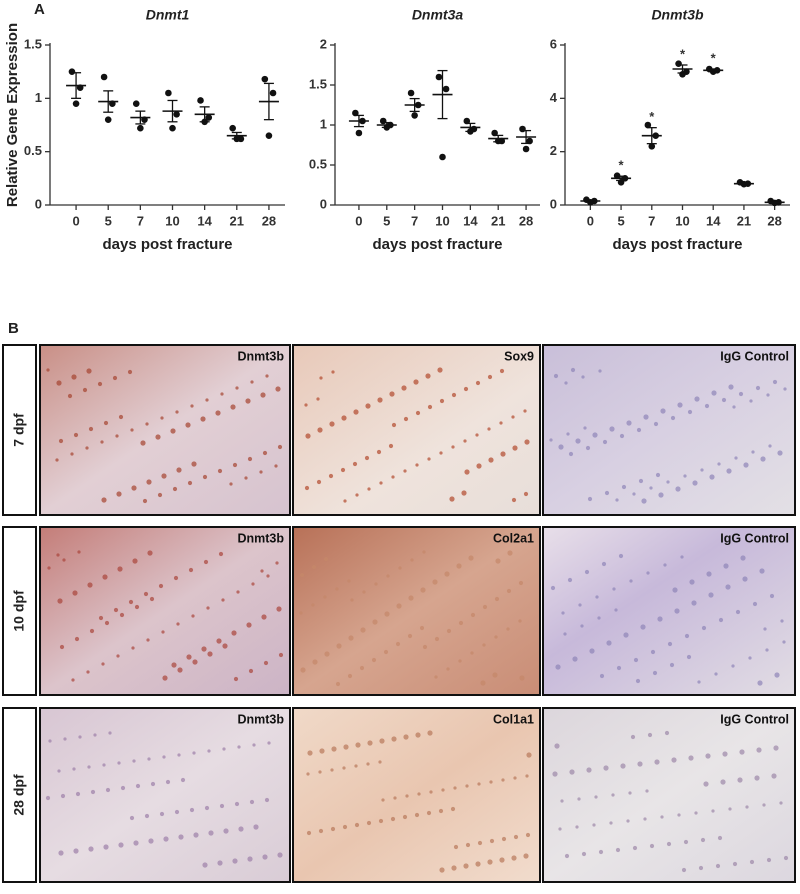  What do you see at coordinates (744, 220) in the screenshot?
I see `x-tick-label: 21` at bounding box center [744, 220].